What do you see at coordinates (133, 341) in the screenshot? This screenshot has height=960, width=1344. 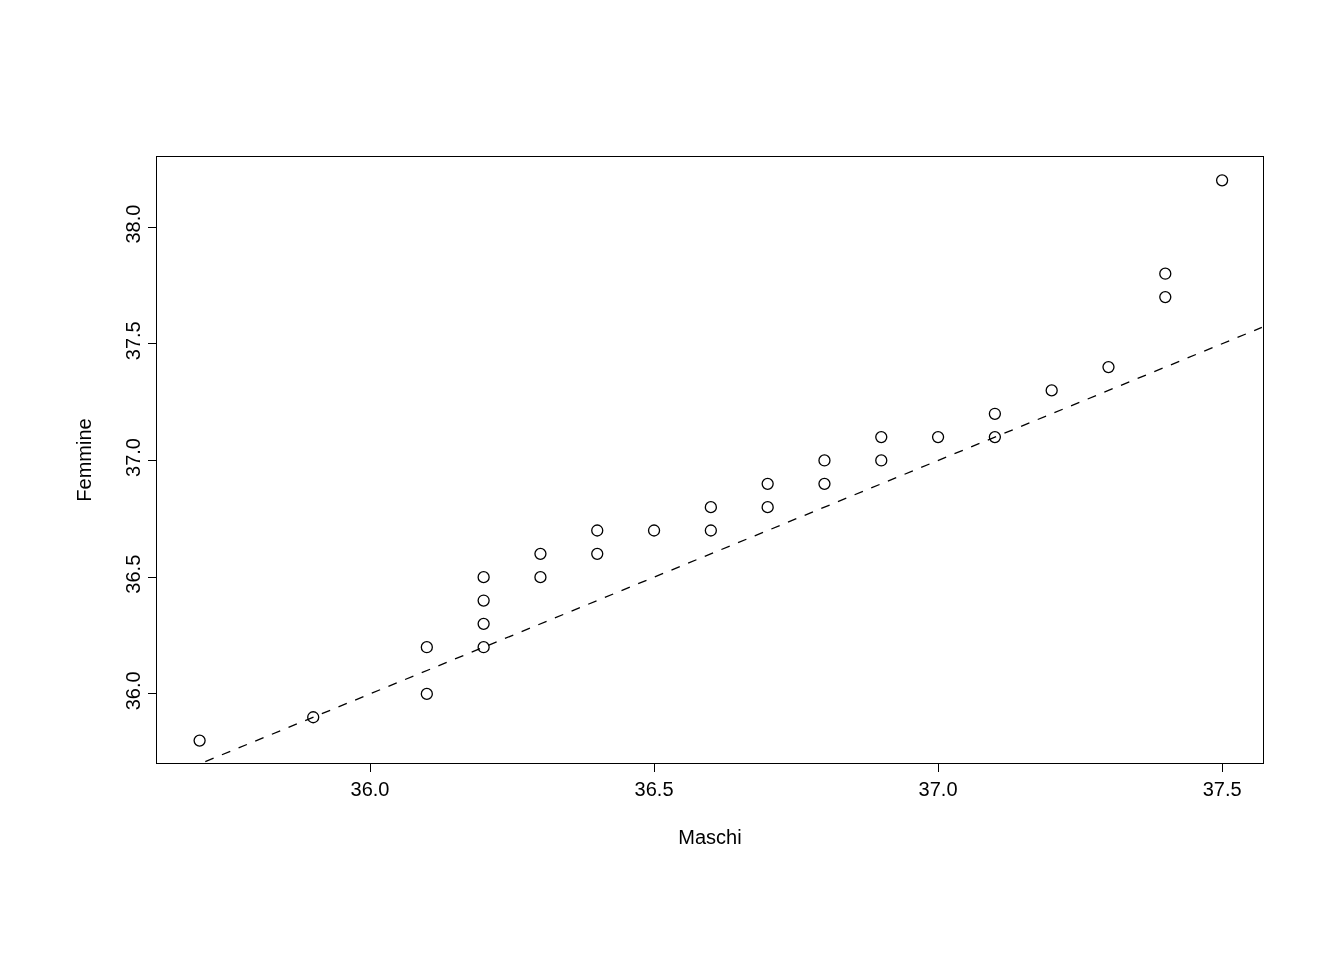 I see `y-tick-label: 37.5` at bounding box center [133, 341].